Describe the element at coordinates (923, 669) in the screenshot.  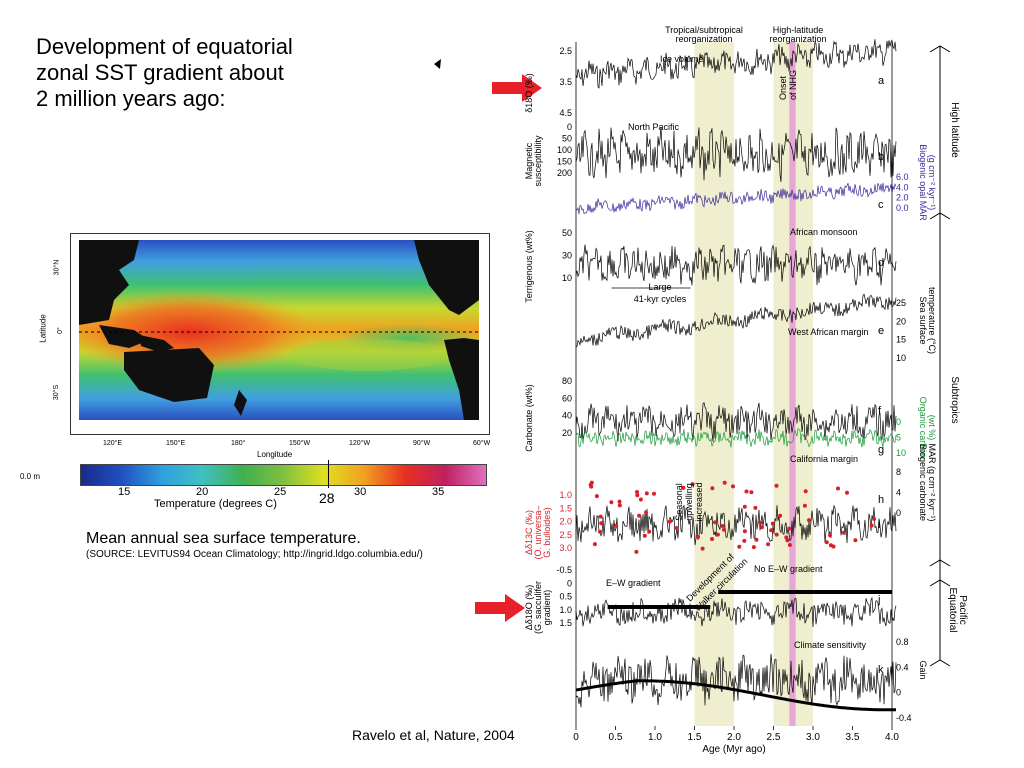
I see `y-axis-label-right: Gain` at that location.